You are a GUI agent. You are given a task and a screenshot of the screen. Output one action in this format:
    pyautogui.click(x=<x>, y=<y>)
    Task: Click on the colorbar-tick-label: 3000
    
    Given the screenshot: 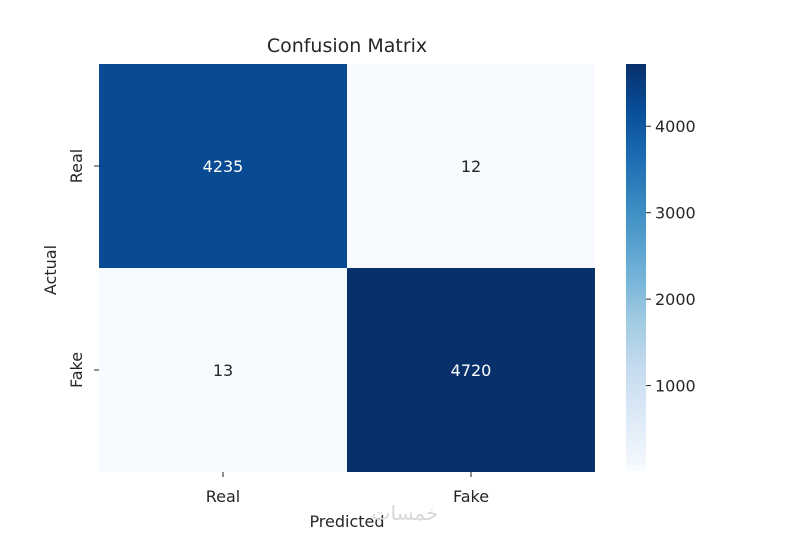 What is the action you would take?
    pyautogui.click(x=675, y=213)
    